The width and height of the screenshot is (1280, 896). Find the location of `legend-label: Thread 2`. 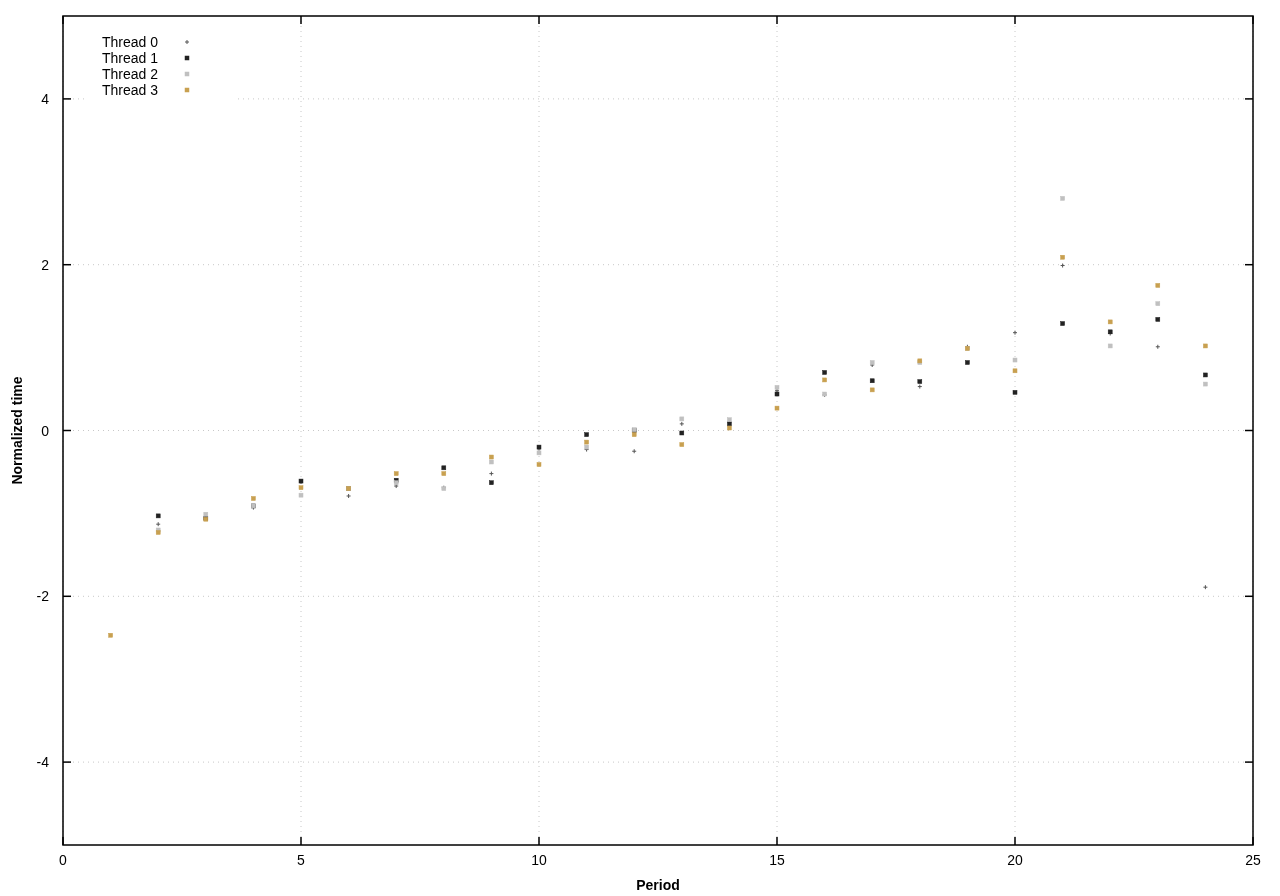

legend-label: Thread 2 is located at coordinates (130, 74).